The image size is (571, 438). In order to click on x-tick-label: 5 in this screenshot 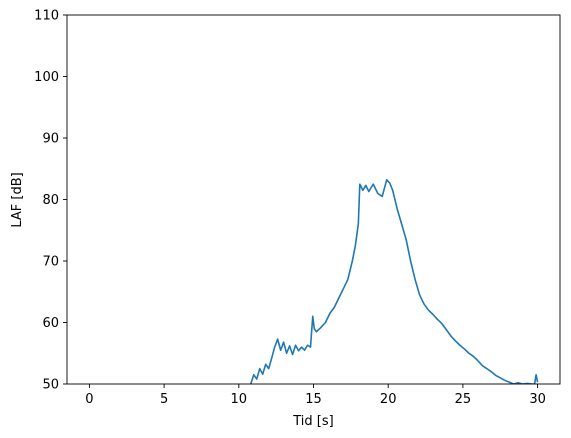, I will do `click(164, 399)`.